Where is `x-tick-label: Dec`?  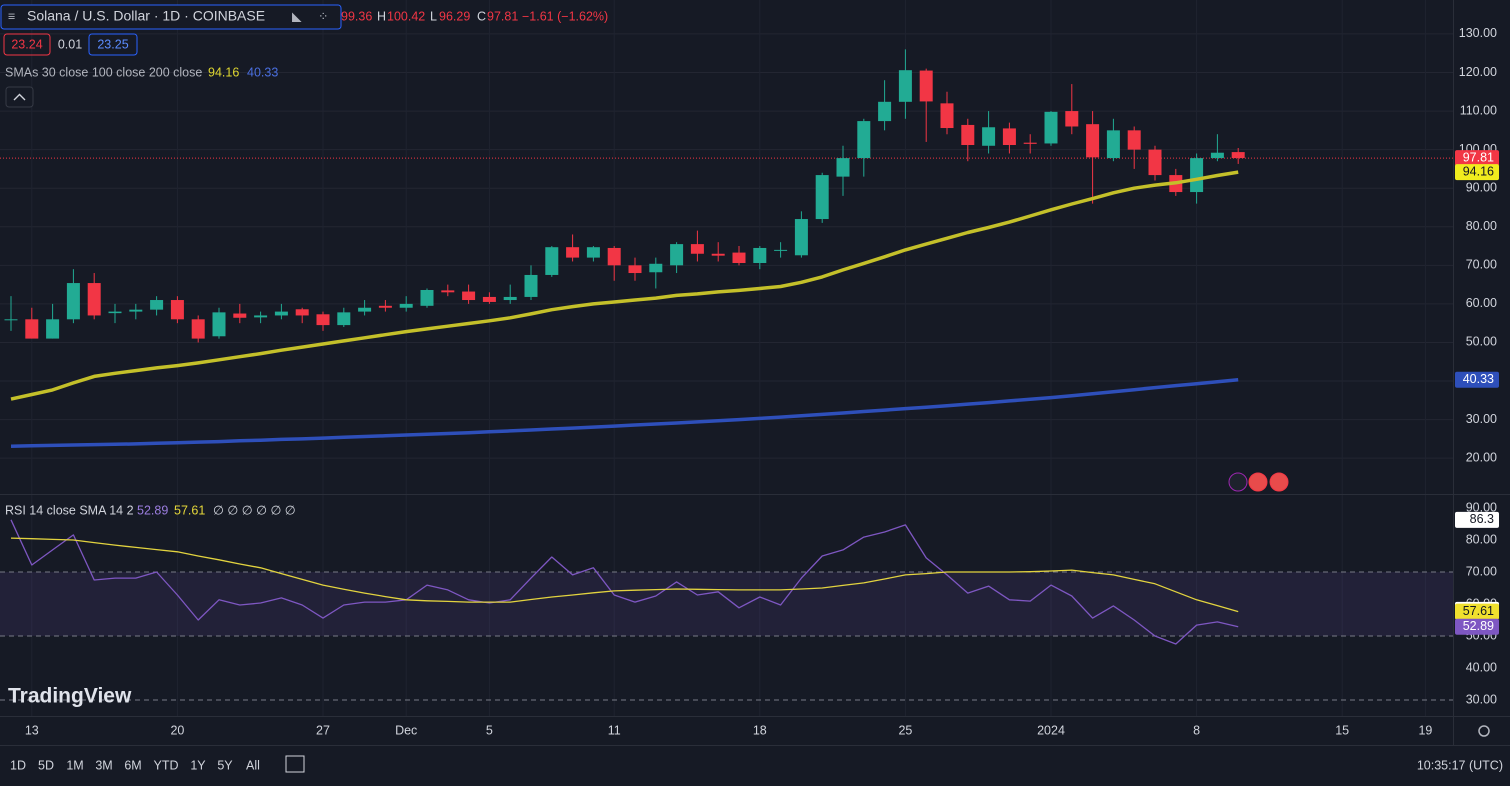
x-tick-label: Dec is located at coordinates (406, 730).